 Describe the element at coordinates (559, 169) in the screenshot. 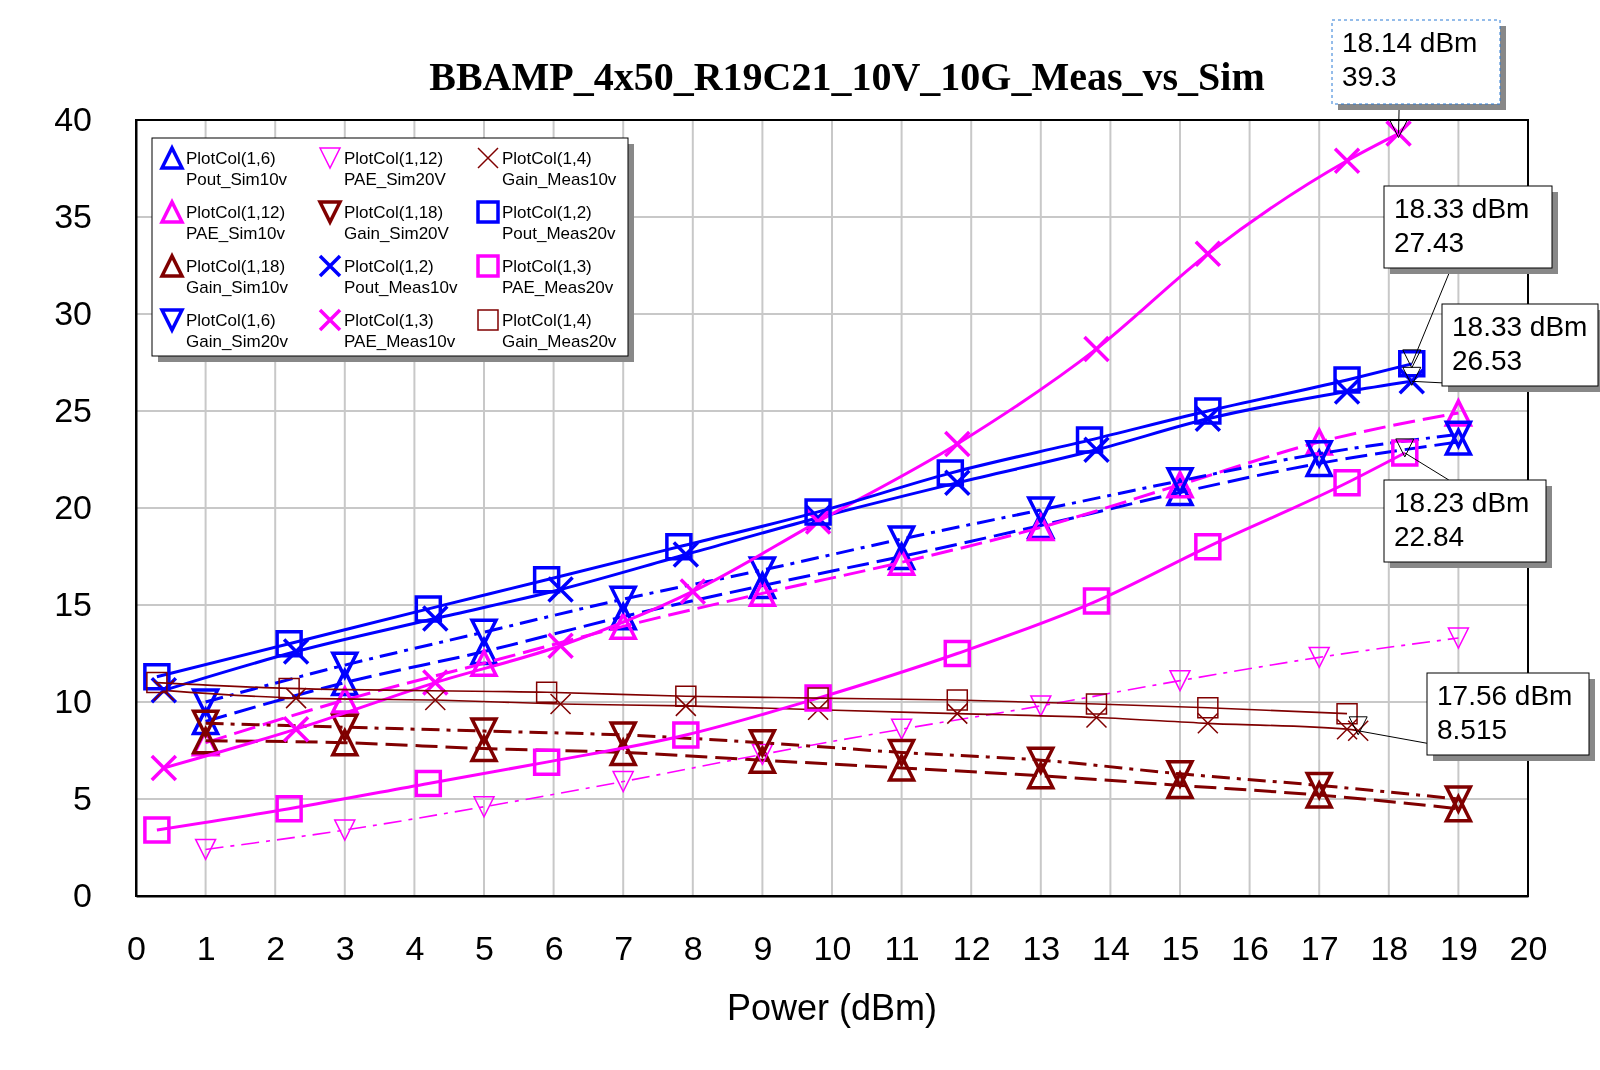

I see `legend-label: PlotCol(1,4) Gain_Meas10v` at that location.